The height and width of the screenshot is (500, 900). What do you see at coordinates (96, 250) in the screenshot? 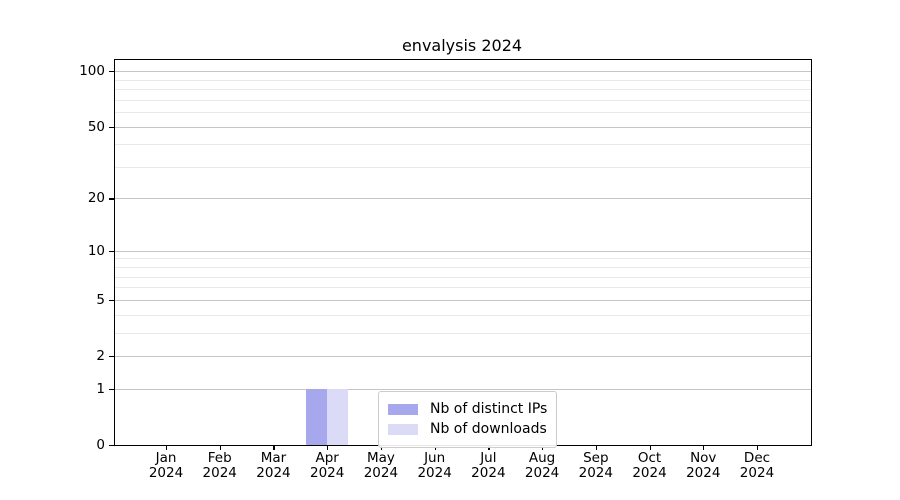
I see `y-tick-label: 10` at bounding box center [96, 250].